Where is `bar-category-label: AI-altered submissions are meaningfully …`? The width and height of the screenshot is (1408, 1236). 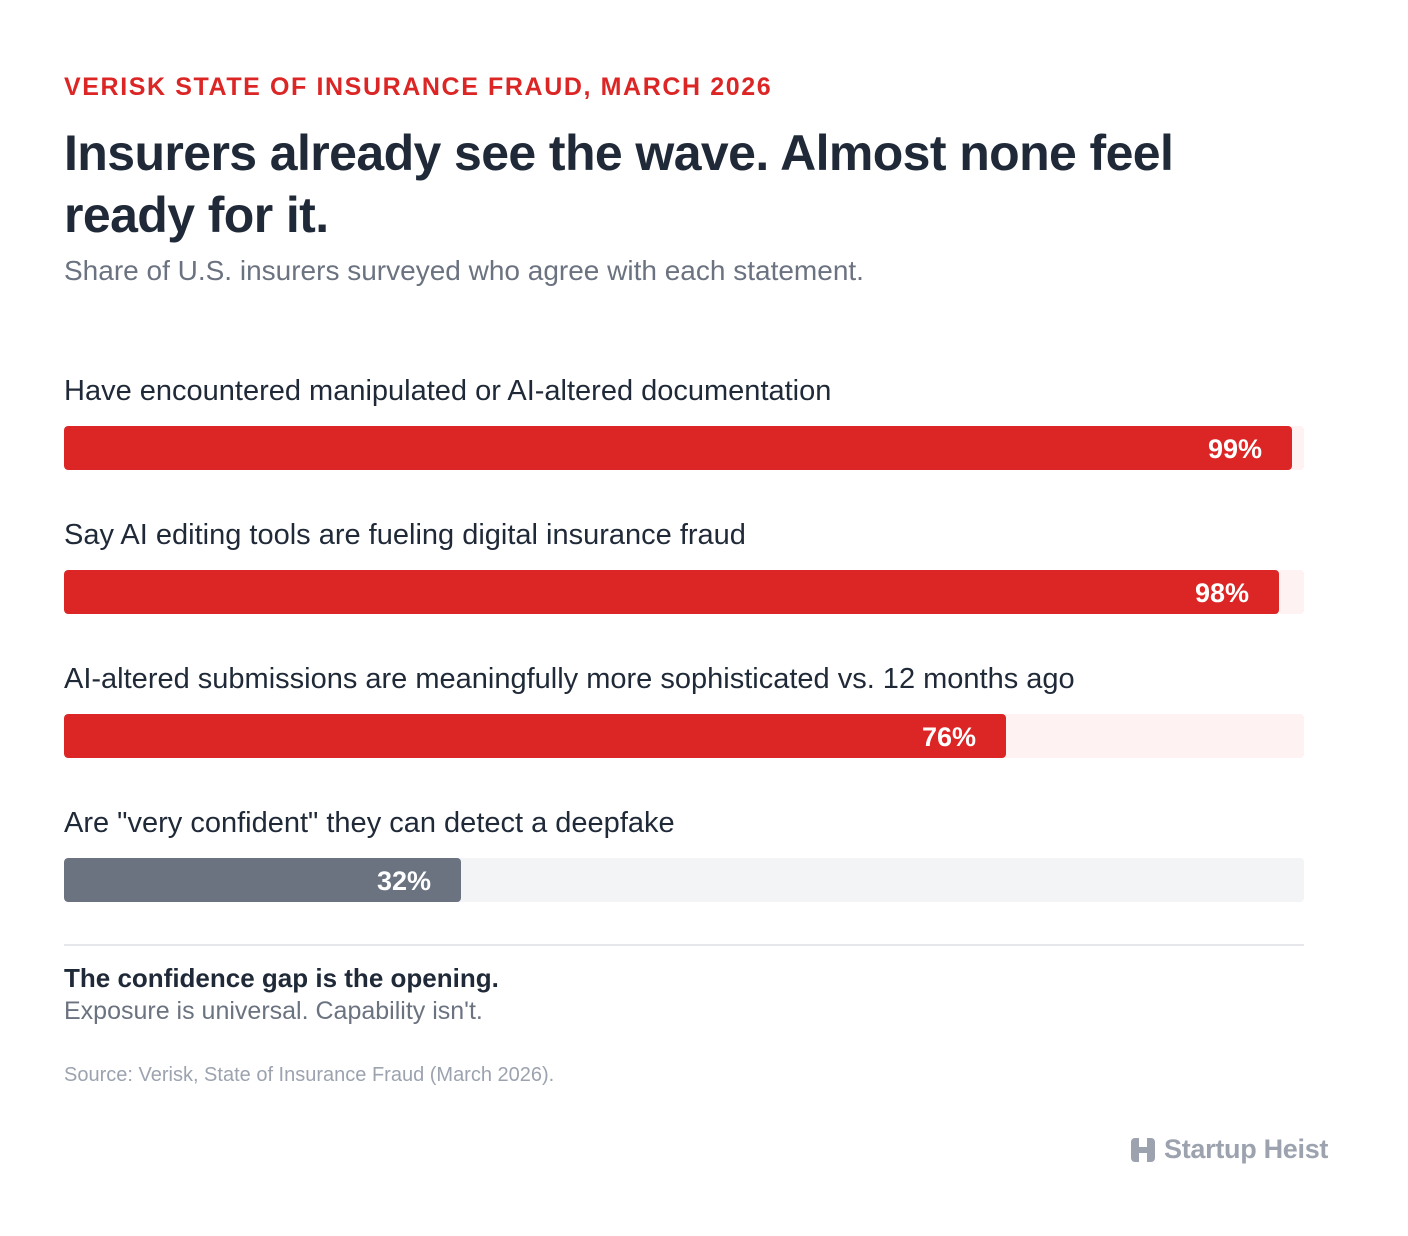
bar-category-label: AI-altered submissions are meaningfully … is located at coordinates (569, 679).